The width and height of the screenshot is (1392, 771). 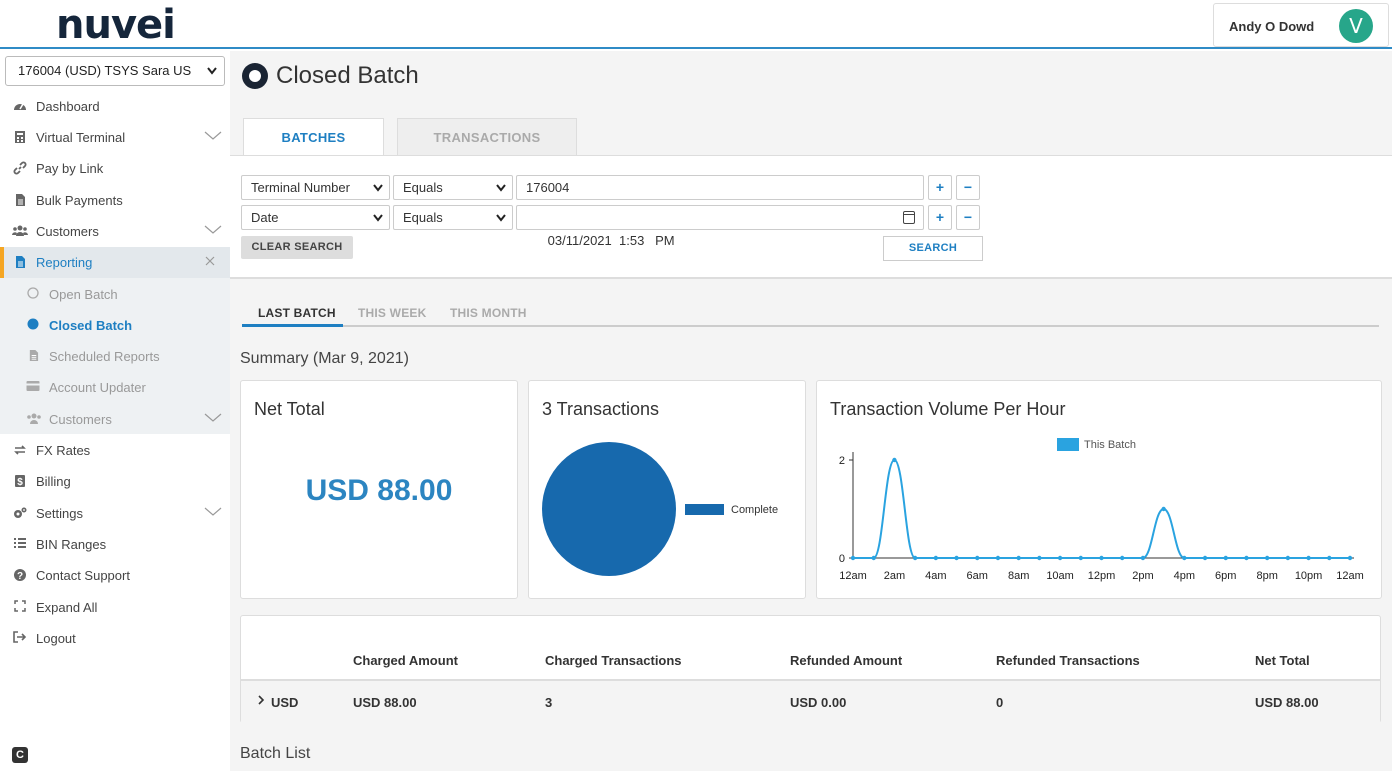 I want to click on page-title: Closed Batch, so click(x=347, y=75).